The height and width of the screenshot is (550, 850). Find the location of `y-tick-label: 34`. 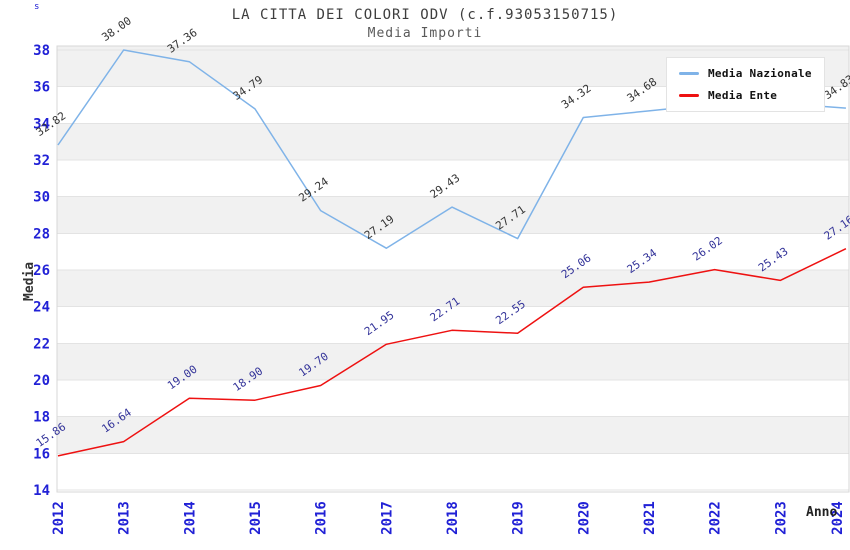

y-tick-label: 34 is located at coordinates (41, 124).